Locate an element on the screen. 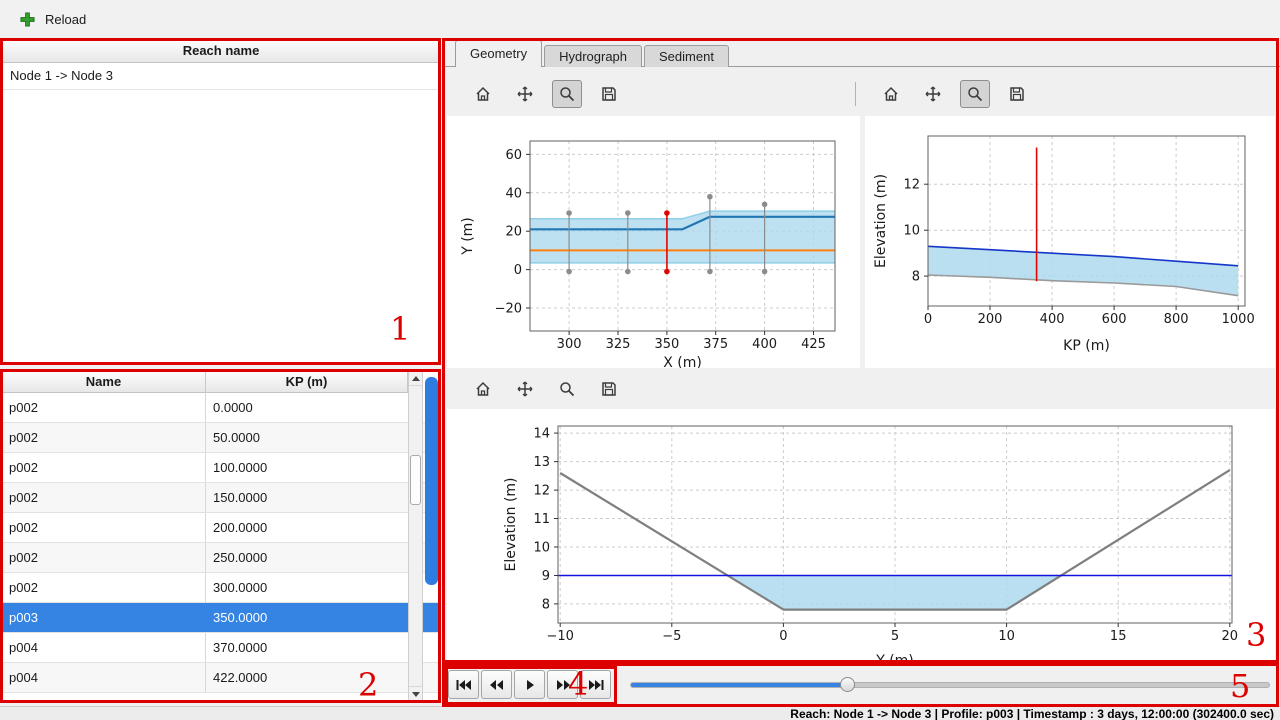  cell-kp: 0.0000 is located at coordinates (233, 407).